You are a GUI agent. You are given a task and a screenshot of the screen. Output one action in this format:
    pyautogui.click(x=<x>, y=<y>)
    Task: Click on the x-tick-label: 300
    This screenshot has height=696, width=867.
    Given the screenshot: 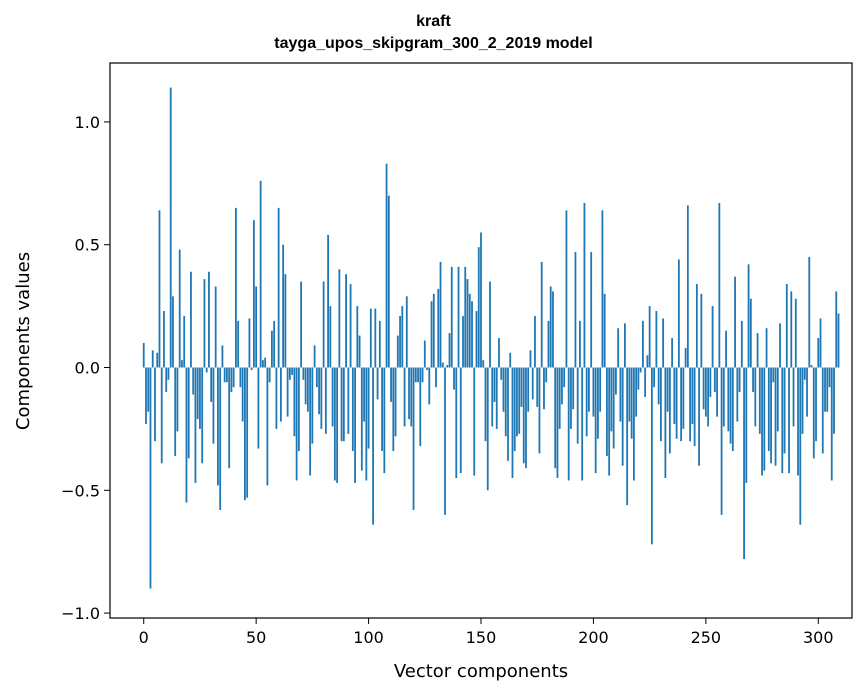 What is the action you would take?
    pyautogui.click(x=818, y=637)
    